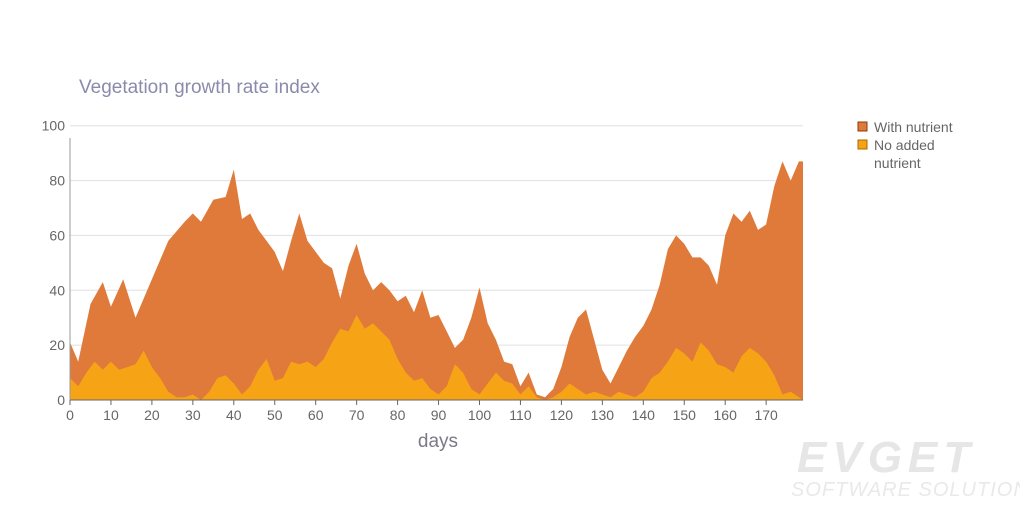 This screenshot has height=512, width=1020. What do you see at coordinates (905, 490) in the screenshot?
I see `watermark-tagline: SOFTWARE SOLUTIONS` at bounding box center [905, 490].